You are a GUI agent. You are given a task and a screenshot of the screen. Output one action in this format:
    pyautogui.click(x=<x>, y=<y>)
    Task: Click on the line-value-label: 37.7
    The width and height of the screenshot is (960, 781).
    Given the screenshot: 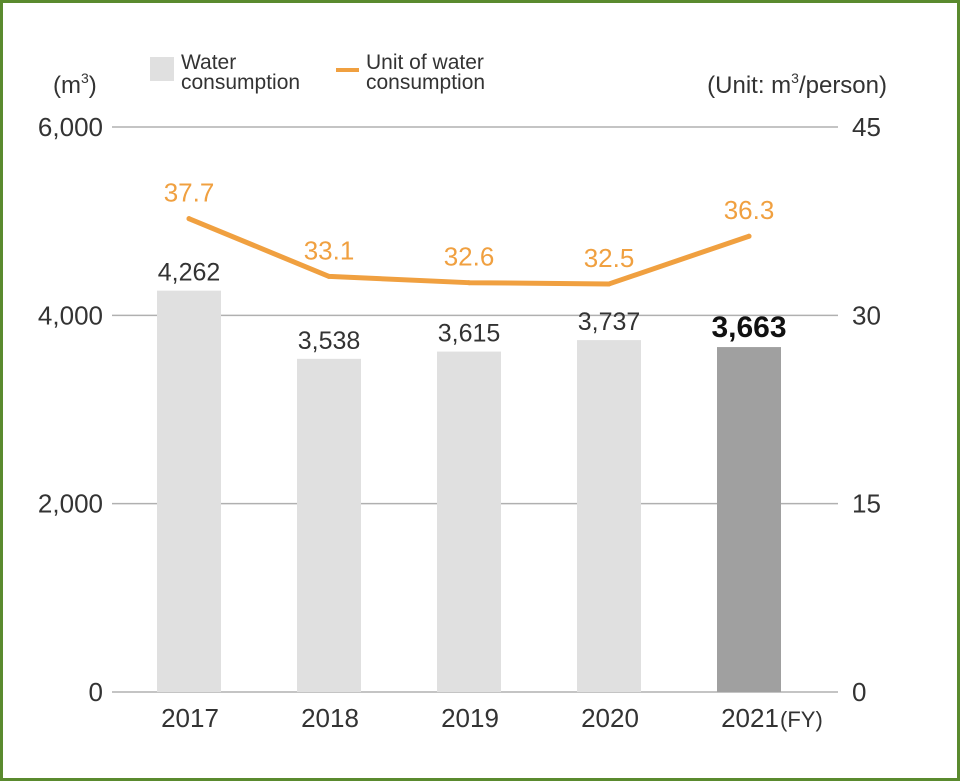 What is the action you would take?
    pyautogui.click(x=189, y=193)
    